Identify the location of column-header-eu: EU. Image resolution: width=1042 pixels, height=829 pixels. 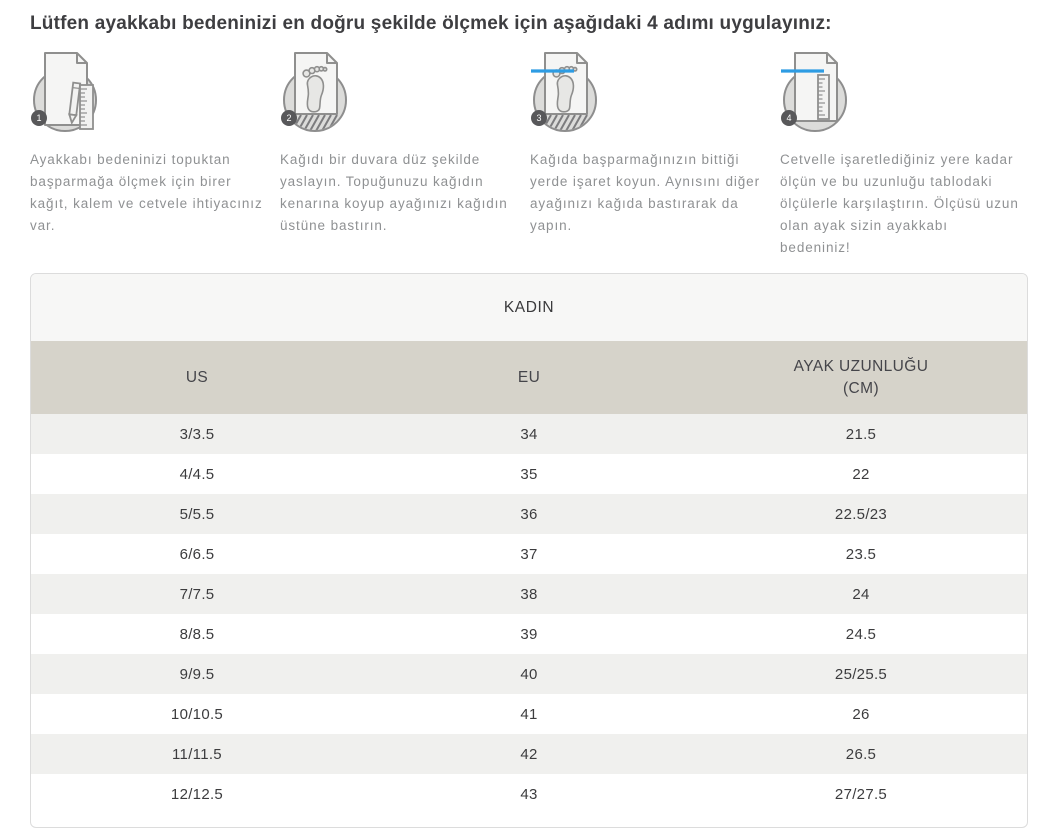
(529, 377).